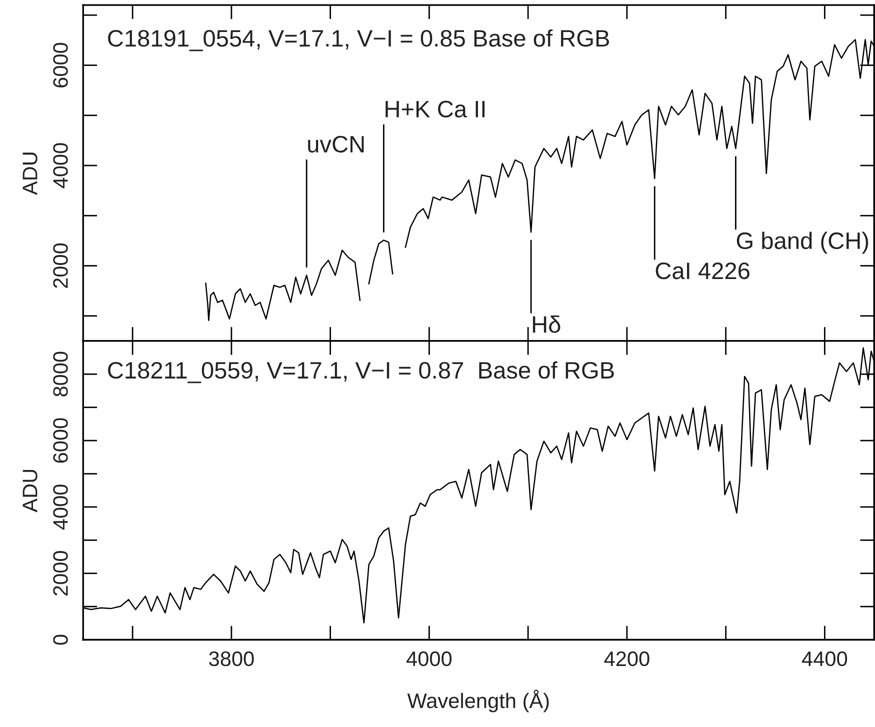  Describe the element at coordinates (359, 40) in the screenshot. I see `annotation: C18191_0554, V=17.1, V−I = 0.85 Base of RGB` at that location.